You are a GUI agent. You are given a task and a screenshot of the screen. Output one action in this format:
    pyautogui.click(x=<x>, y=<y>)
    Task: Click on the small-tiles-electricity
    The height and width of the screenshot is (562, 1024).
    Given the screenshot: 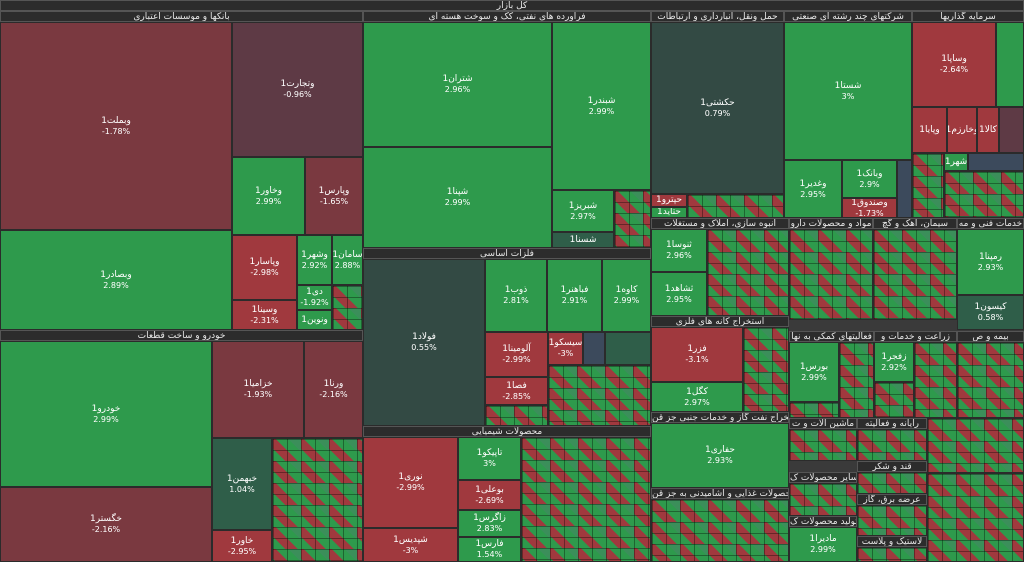 What is the action you would take?
    pyautogui.click(x=892, y=520)
    